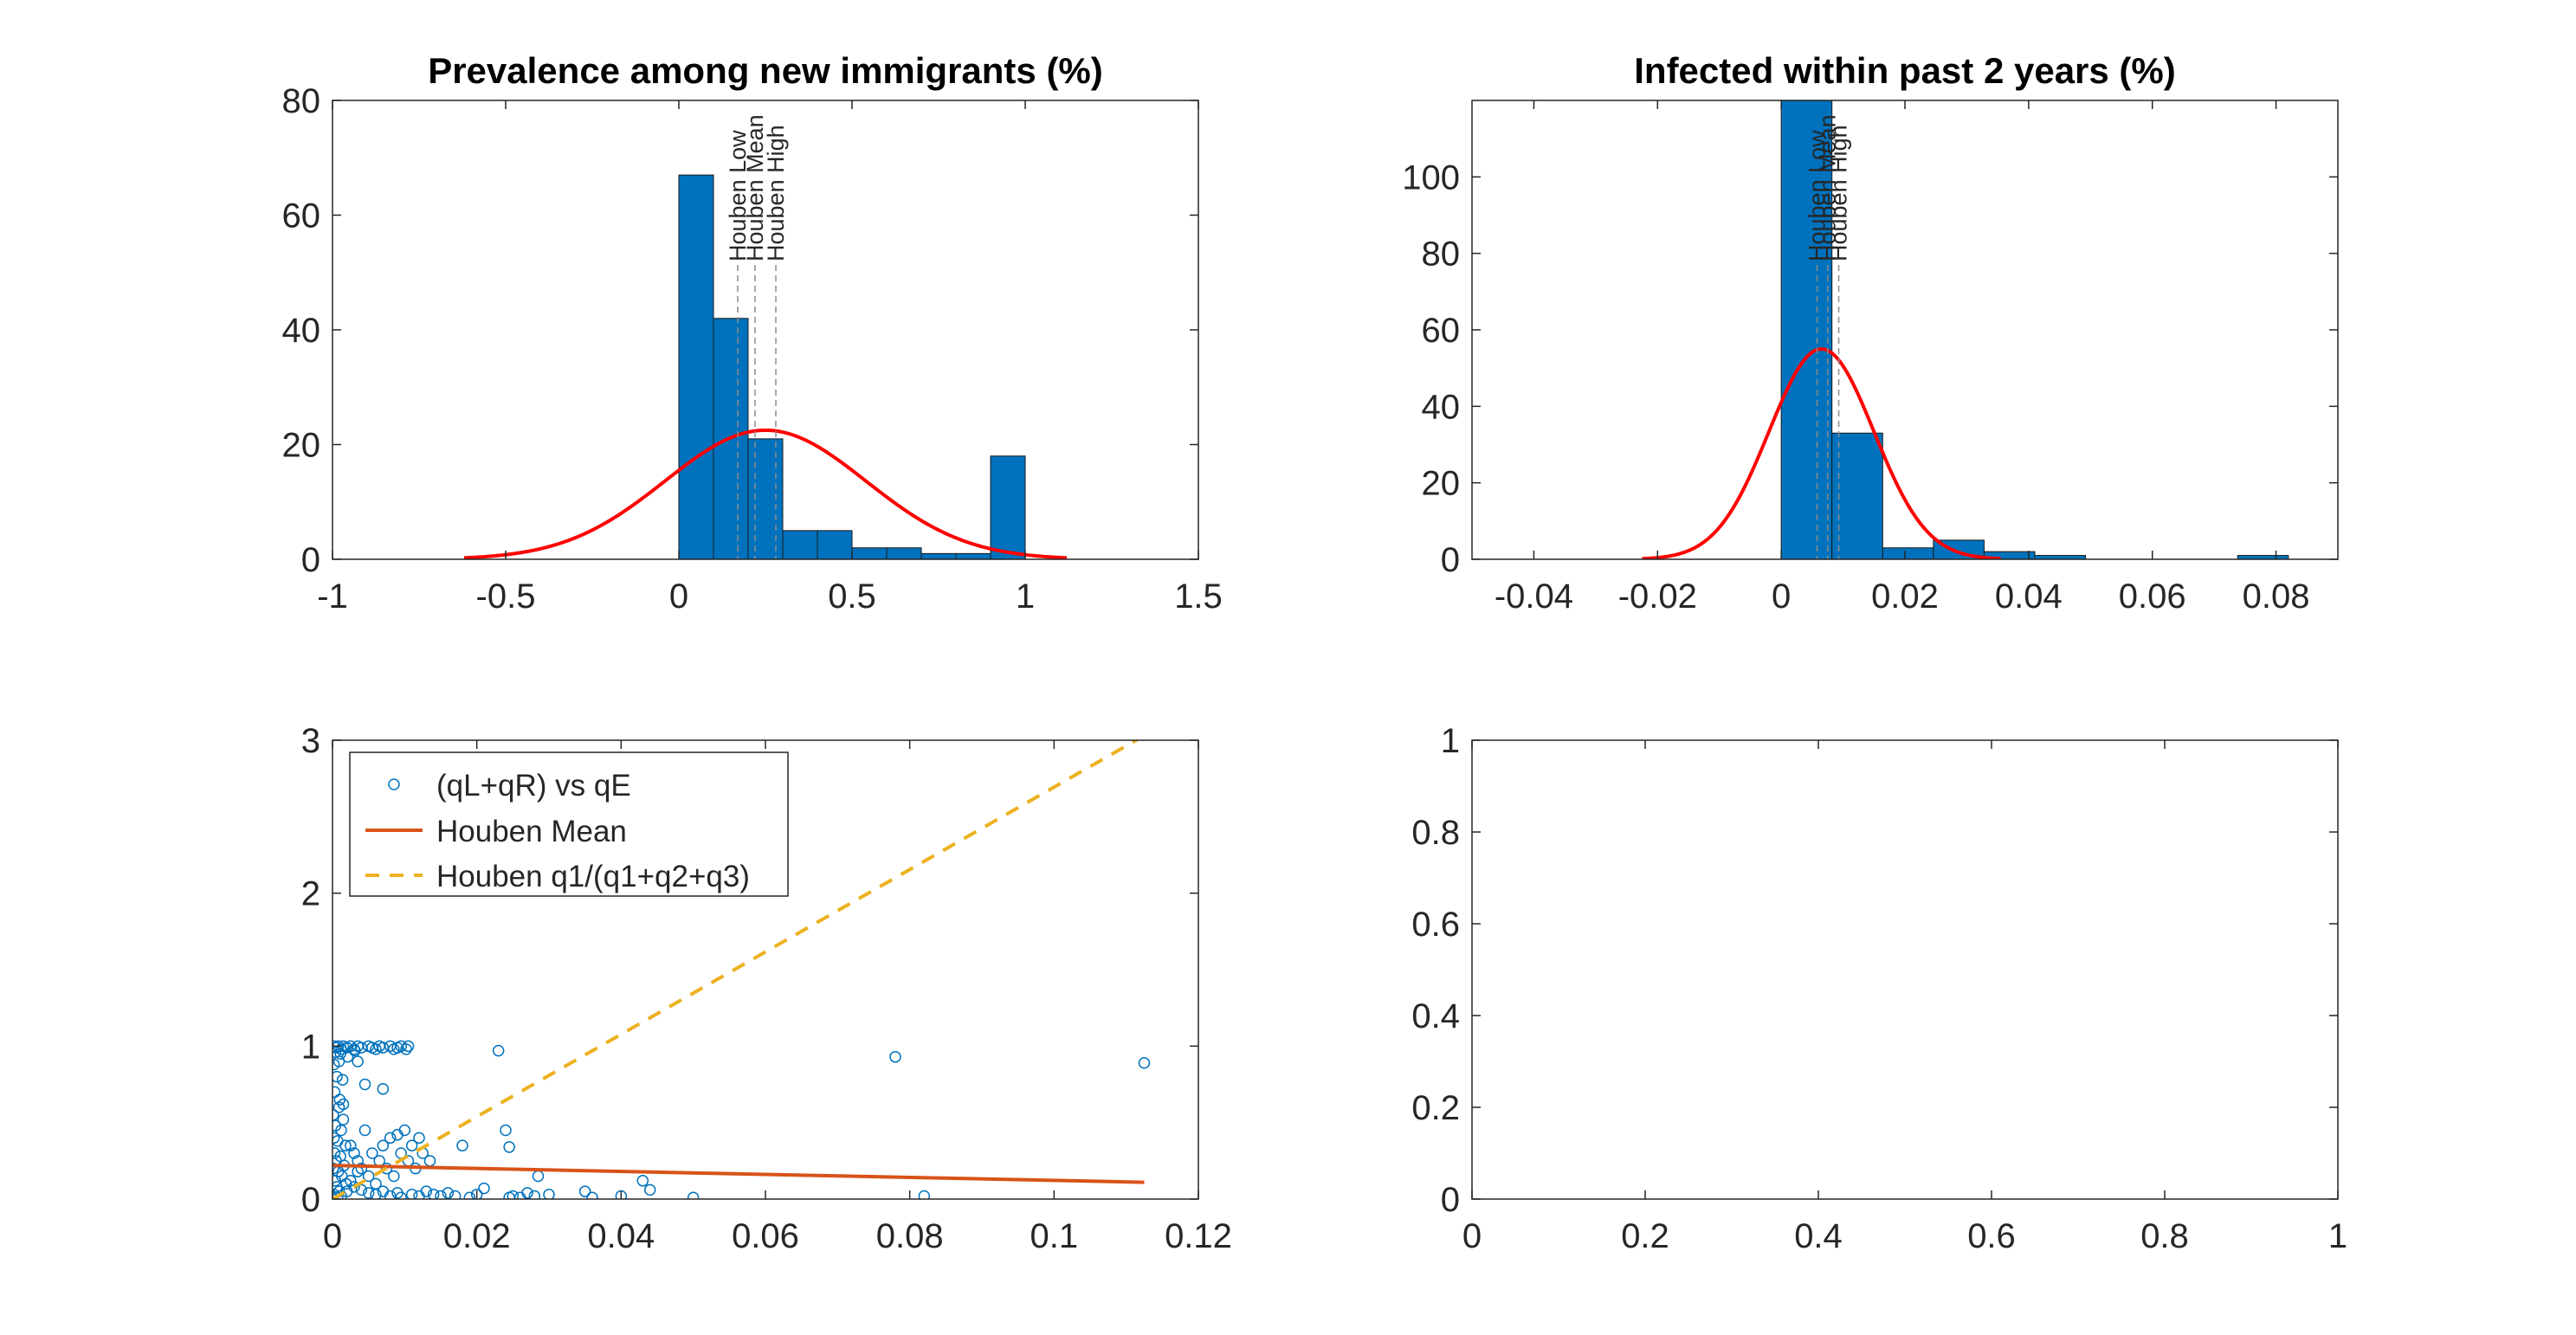  I want to click on legend-entry: Houben q1/(q1+q2+q3), so click(593, 877).